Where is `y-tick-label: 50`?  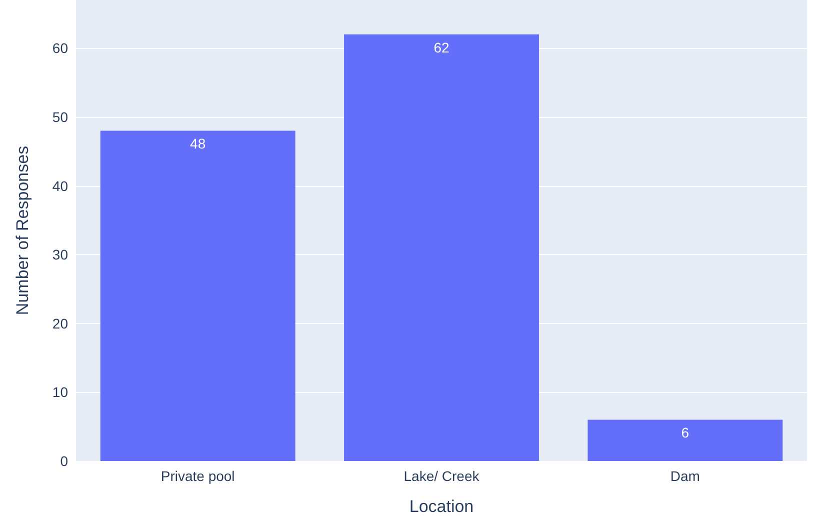 y-tick-label: 50 is located at coordinates (60, 116).